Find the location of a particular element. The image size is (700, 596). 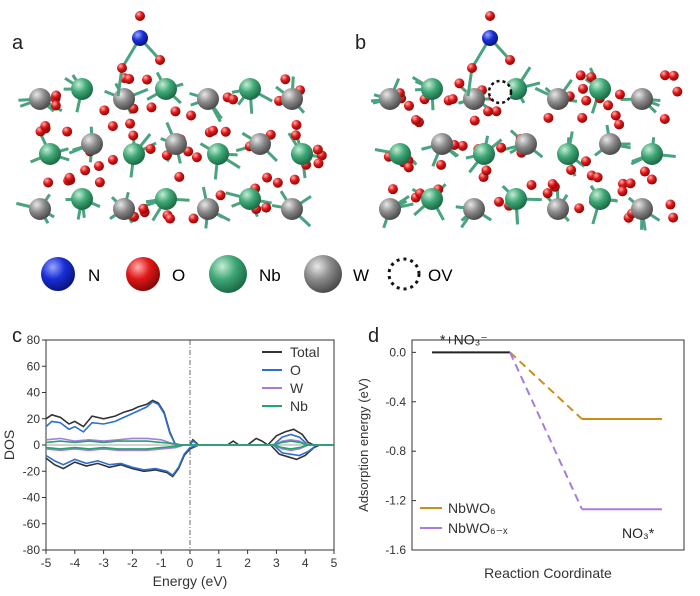

y-tick-label: -0.8 is located at coordinates (395, 451).